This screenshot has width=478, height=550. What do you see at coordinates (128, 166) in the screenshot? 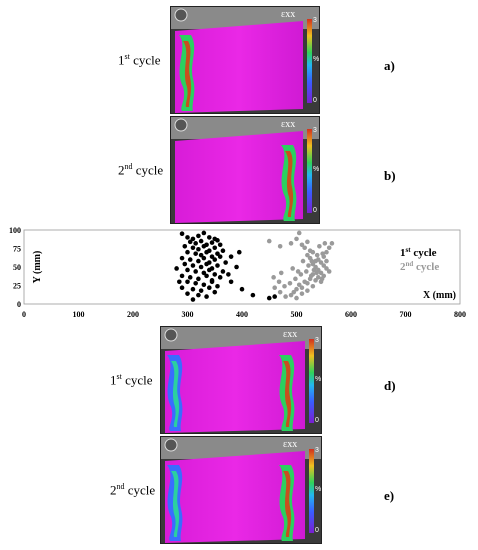
I see `cycle-ordinal-suffix: nd` at bounding box center [128, 166].